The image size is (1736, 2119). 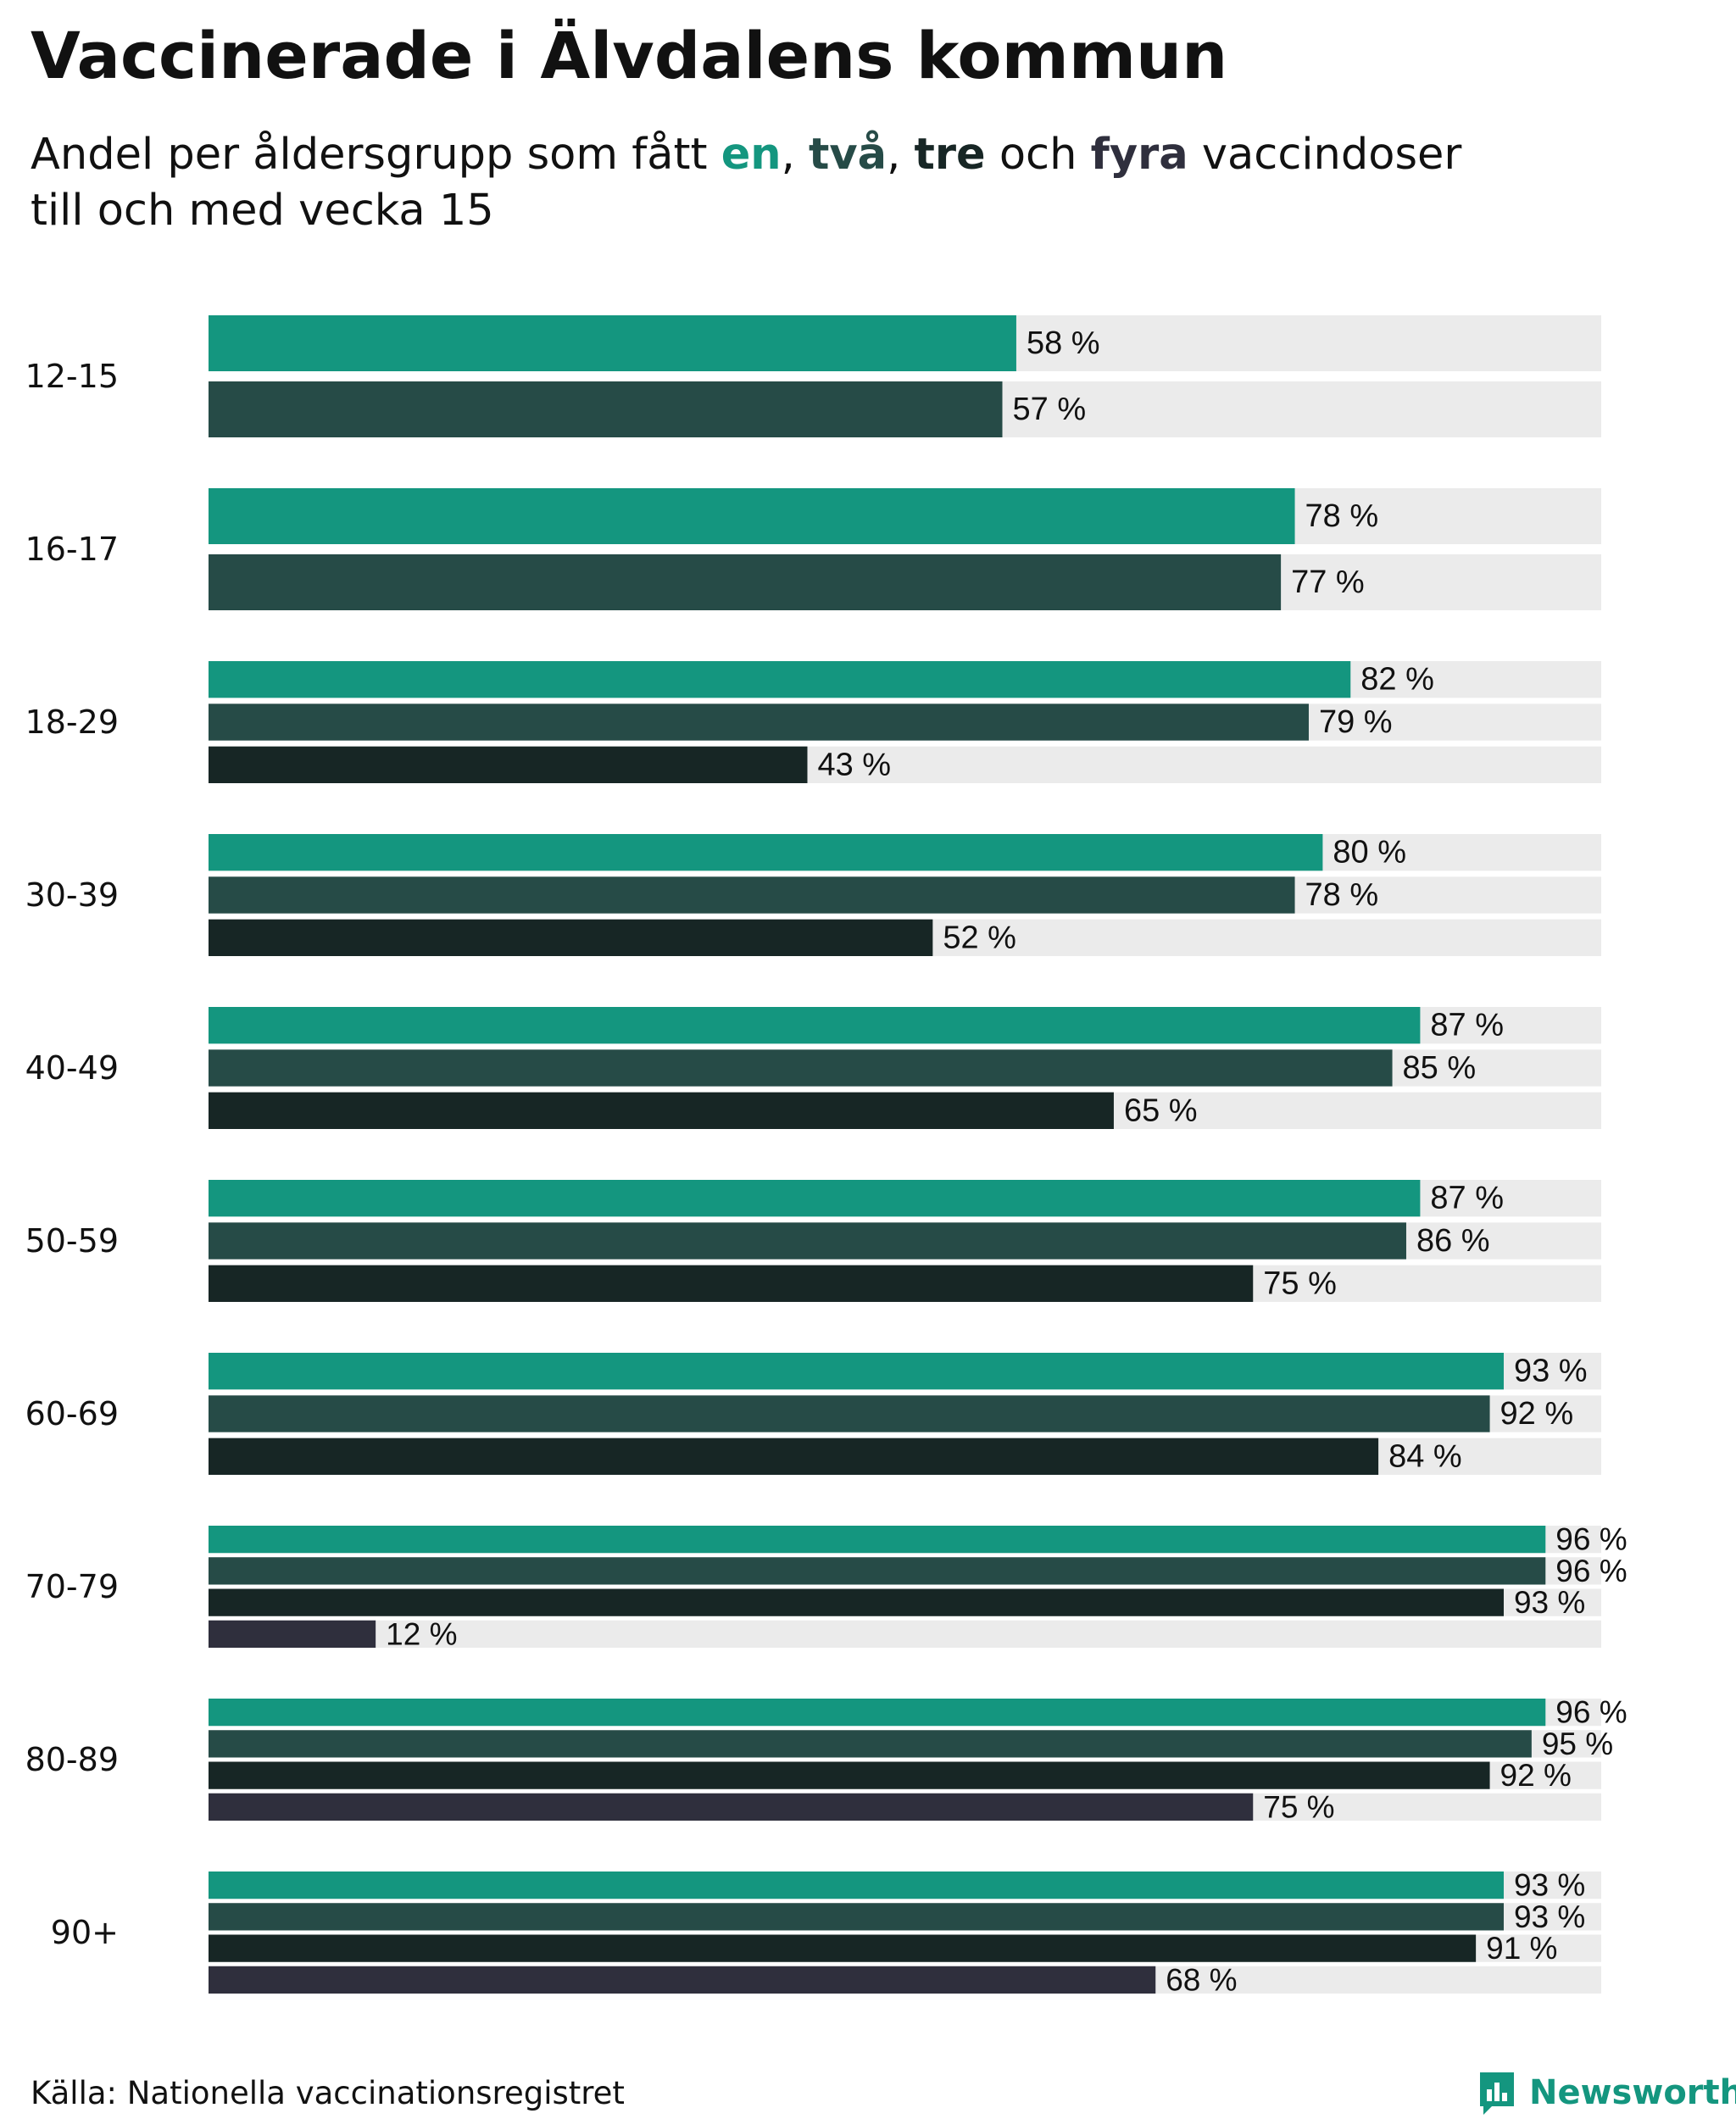 I want to click on chart-title: Vaccinerade i Älvdalens kommun, so click(x=629, y=55).